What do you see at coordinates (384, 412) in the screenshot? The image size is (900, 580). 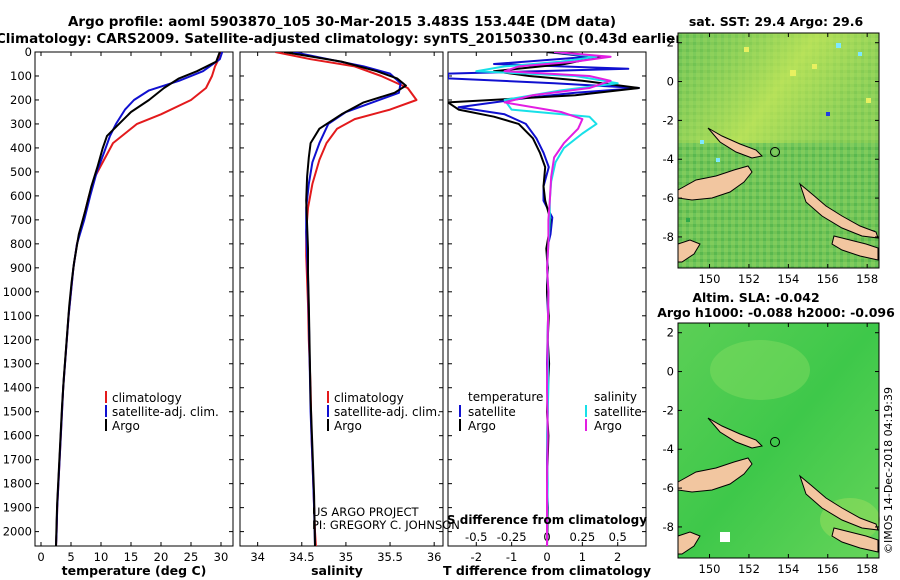 I see `salinity-legend: climatology satellite-adj. clim. Argo` at bounding box center [384, 412].